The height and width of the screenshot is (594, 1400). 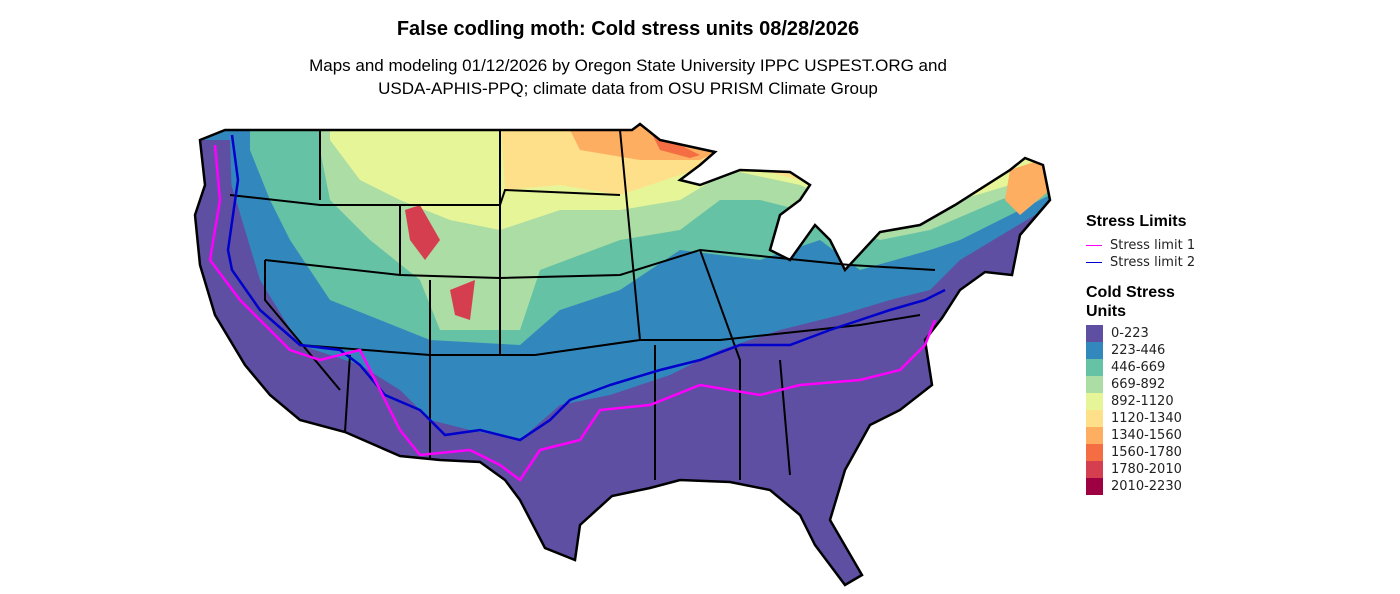 I want to click on legend-bin-0-223: 0-223, so click(x=1140, y=333).